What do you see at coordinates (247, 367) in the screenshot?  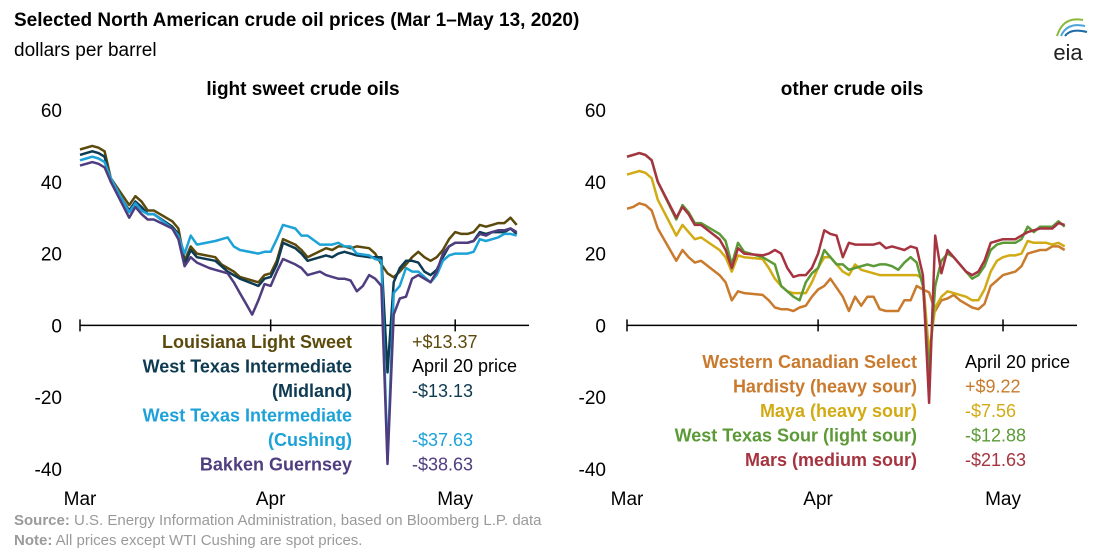 I see `legend-entry-west-texas-intermediate-midland: West Texas Intermediate` at bounding box center [247, 367].